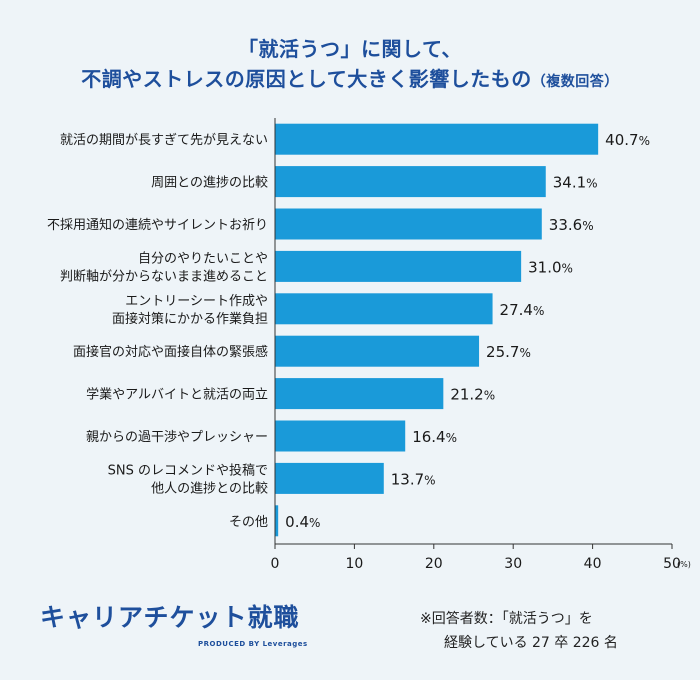 Image resolution: width=700 pixels, height=680 pixels. Describe the element at coordinates (434, 564) in the screenshot. I see `x-tick-label: 20` at that location.